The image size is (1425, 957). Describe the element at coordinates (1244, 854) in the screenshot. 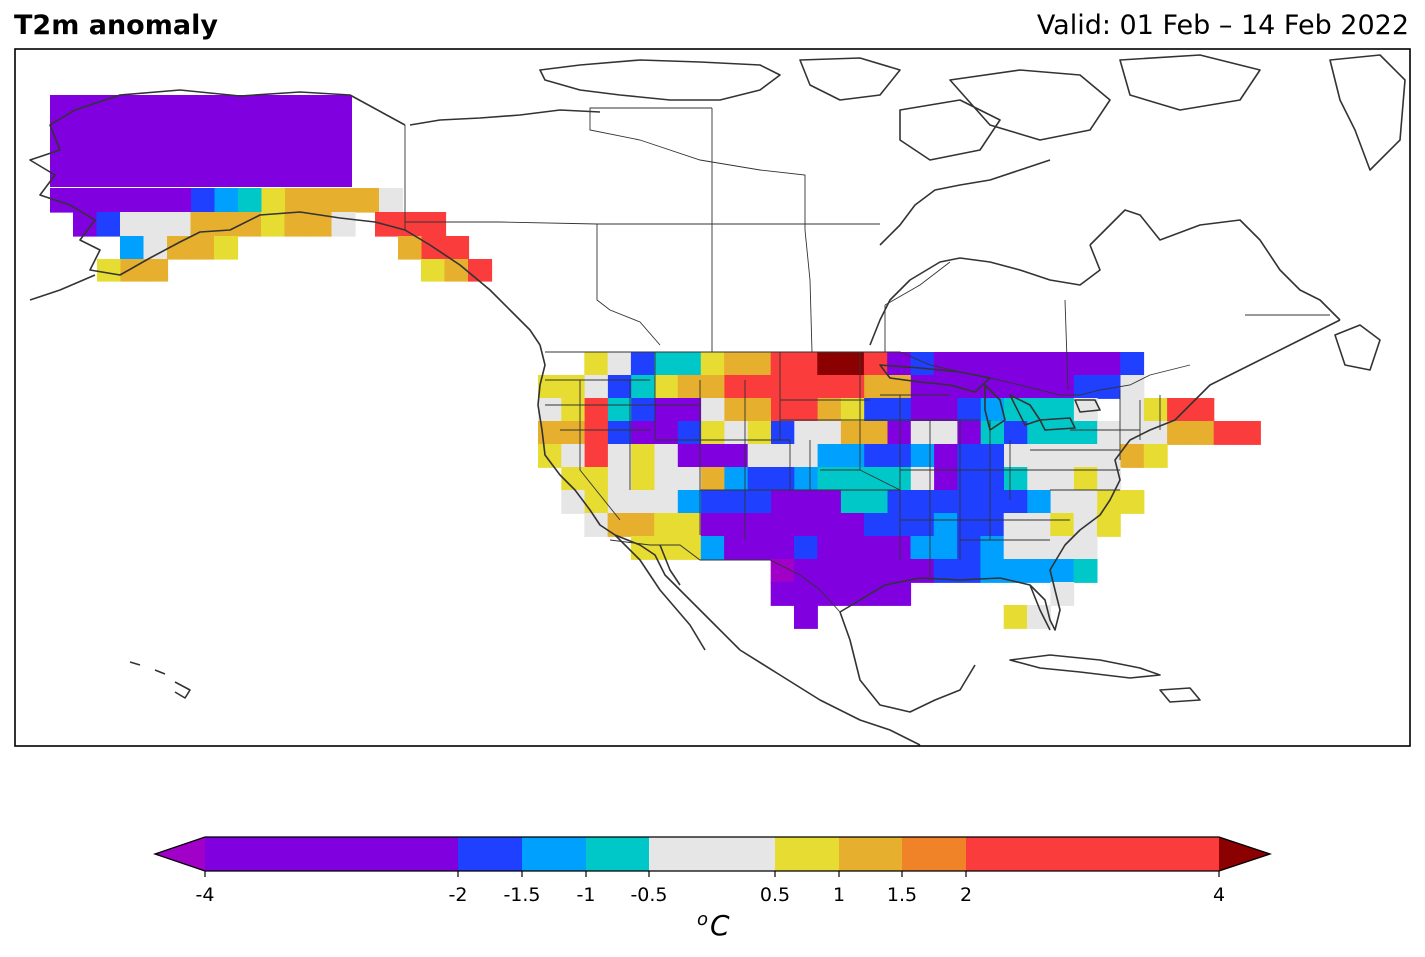

I see `colorbar-over-extend` at that location.